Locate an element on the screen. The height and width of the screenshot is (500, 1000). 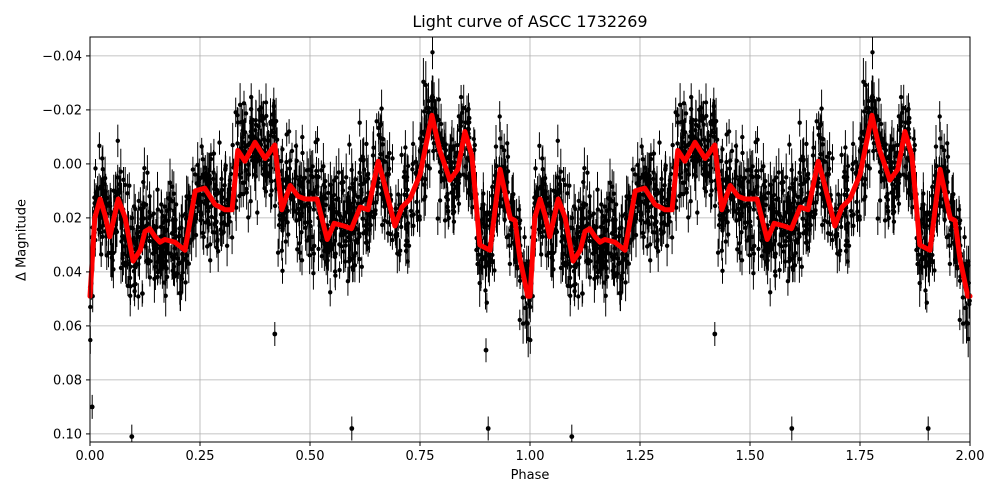
y-tick-label: −0.04 is located at coordinates (62, 56).